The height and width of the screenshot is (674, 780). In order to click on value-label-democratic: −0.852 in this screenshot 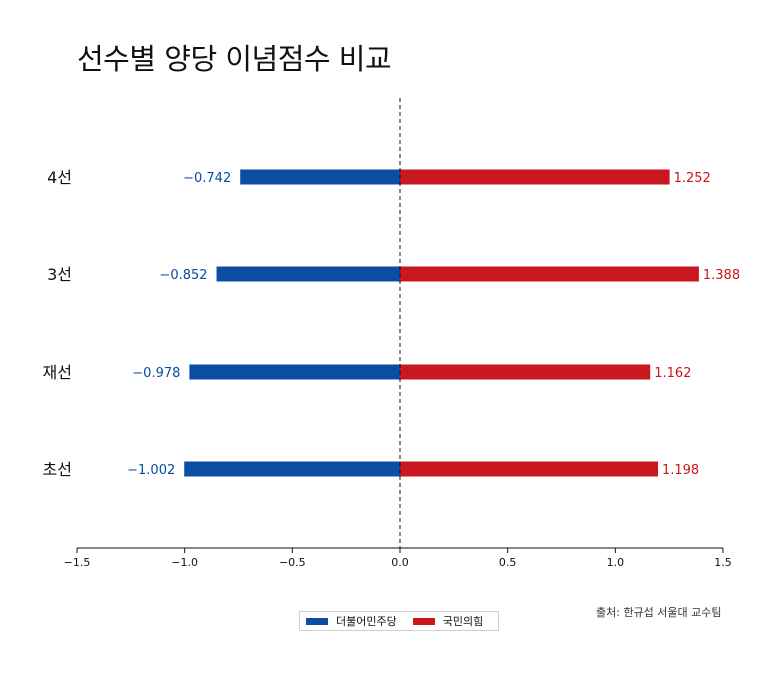, I will do `click(183, 275)`.